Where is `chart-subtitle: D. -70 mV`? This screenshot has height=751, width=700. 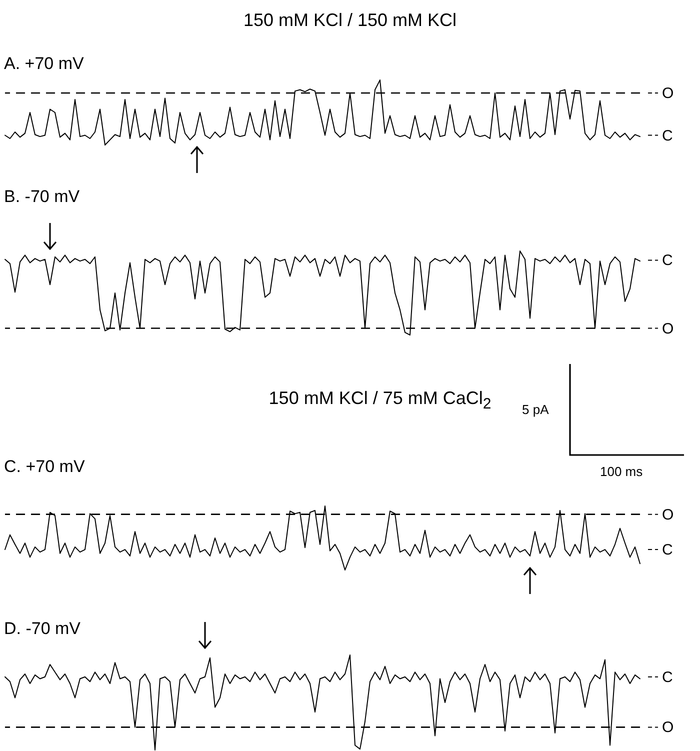 chart-subtitle: D. -70 mV is located at coordinates (42, 629).